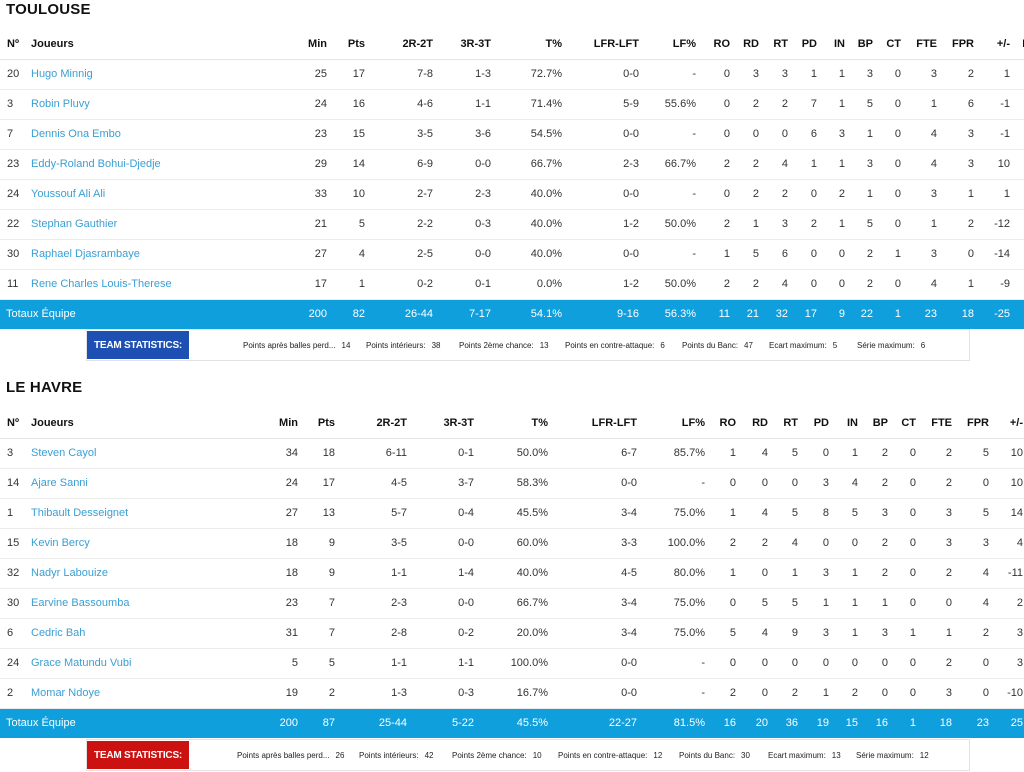 Image resolution: width=1024 pixels, height=772 pixels. I want to click on stat-cell-n: 2, so click(13, 693).